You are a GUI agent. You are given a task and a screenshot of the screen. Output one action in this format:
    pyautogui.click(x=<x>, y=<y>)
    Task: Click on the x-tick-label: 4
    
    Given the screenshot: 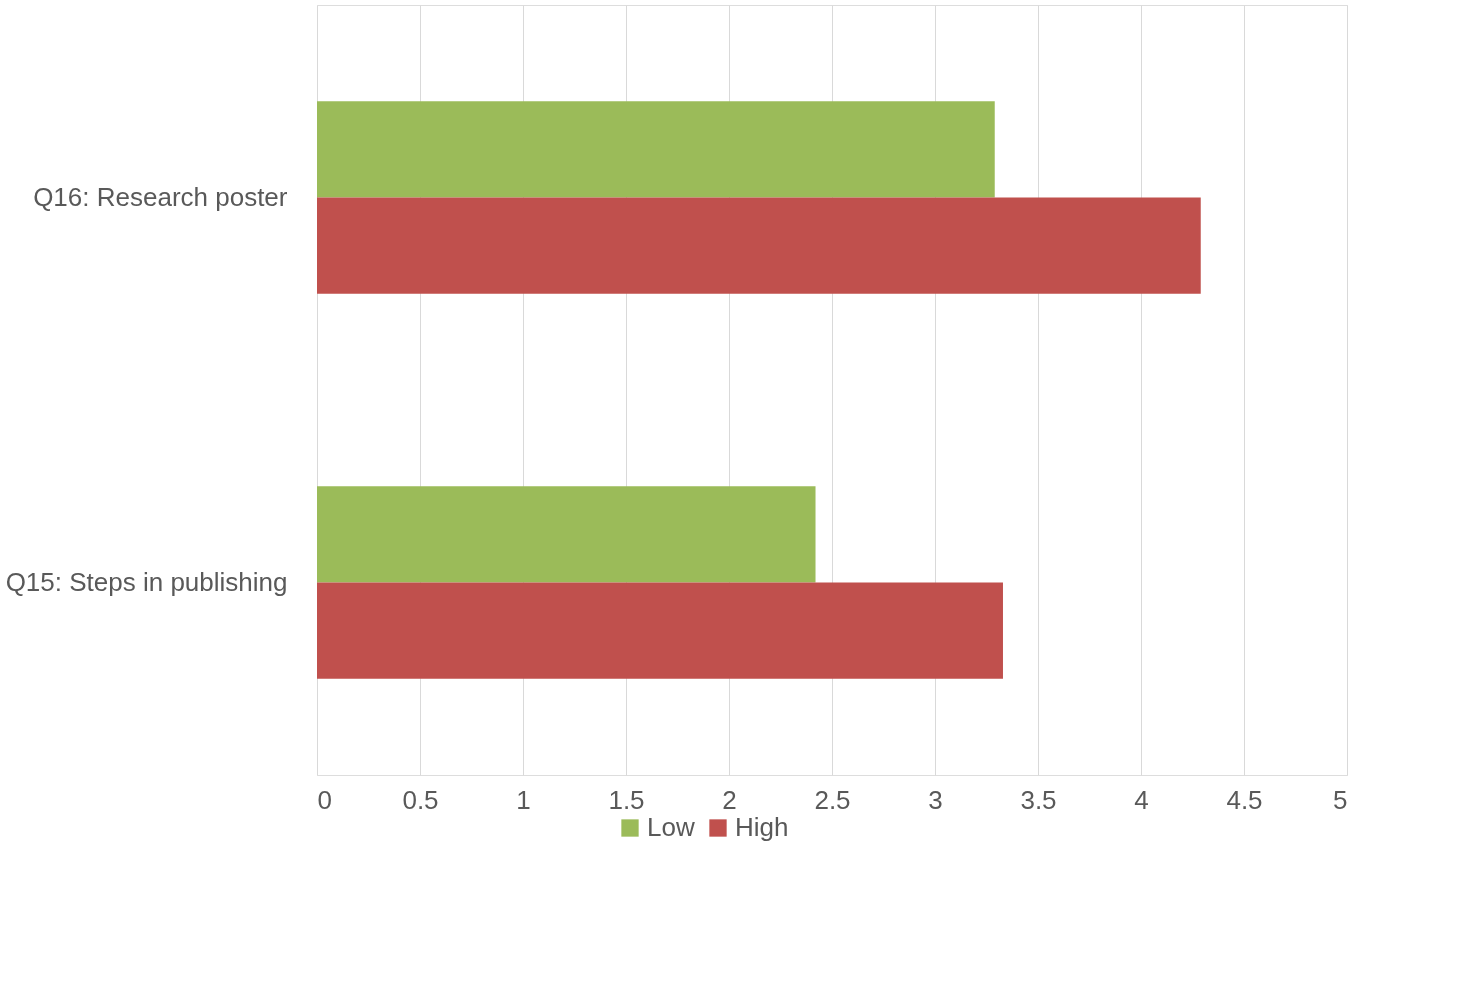 What is the action you would take?
    pyautogui.click(x=1141, y=799)
    